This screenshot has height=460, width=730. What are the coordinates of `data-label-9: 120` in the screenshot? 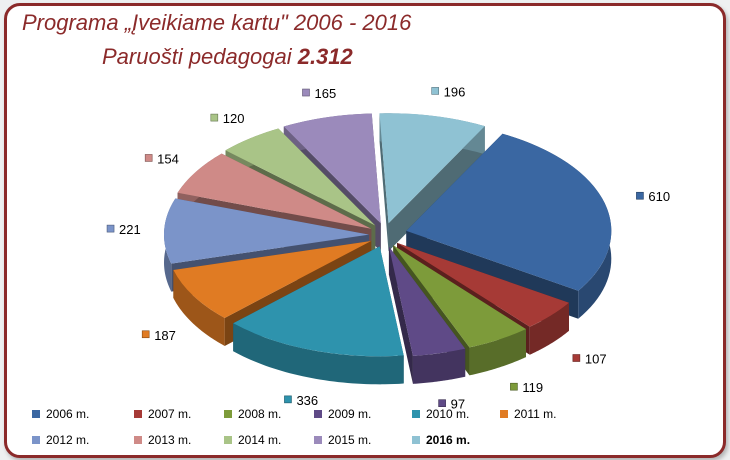 It's located at (227, 118).